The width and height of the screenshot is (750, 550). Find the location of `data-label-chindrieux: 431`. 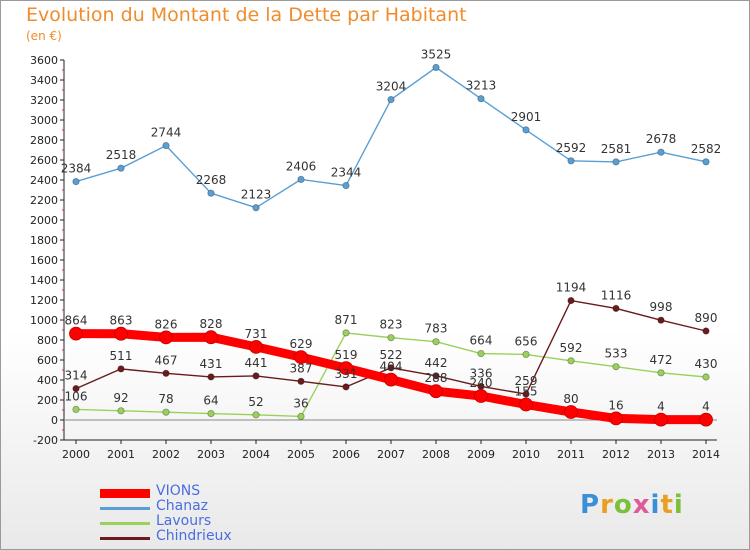

data-label-chindrieux: 431 is located at coordinates (211, 364).